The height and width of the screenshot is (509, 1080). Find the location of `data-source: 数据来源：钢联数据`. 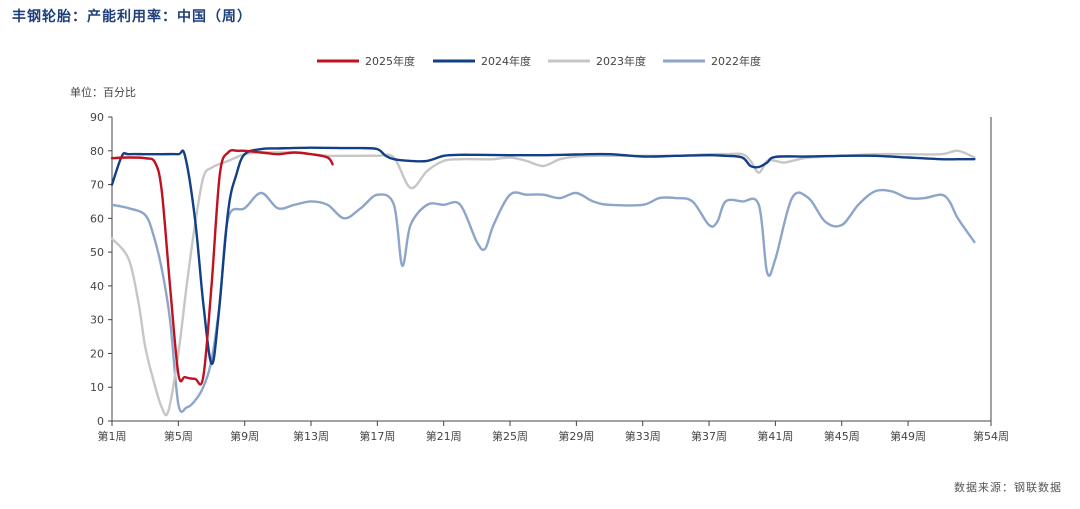

data-source: 数据来源：钢联数据 is located at coordinates (1008, 487).